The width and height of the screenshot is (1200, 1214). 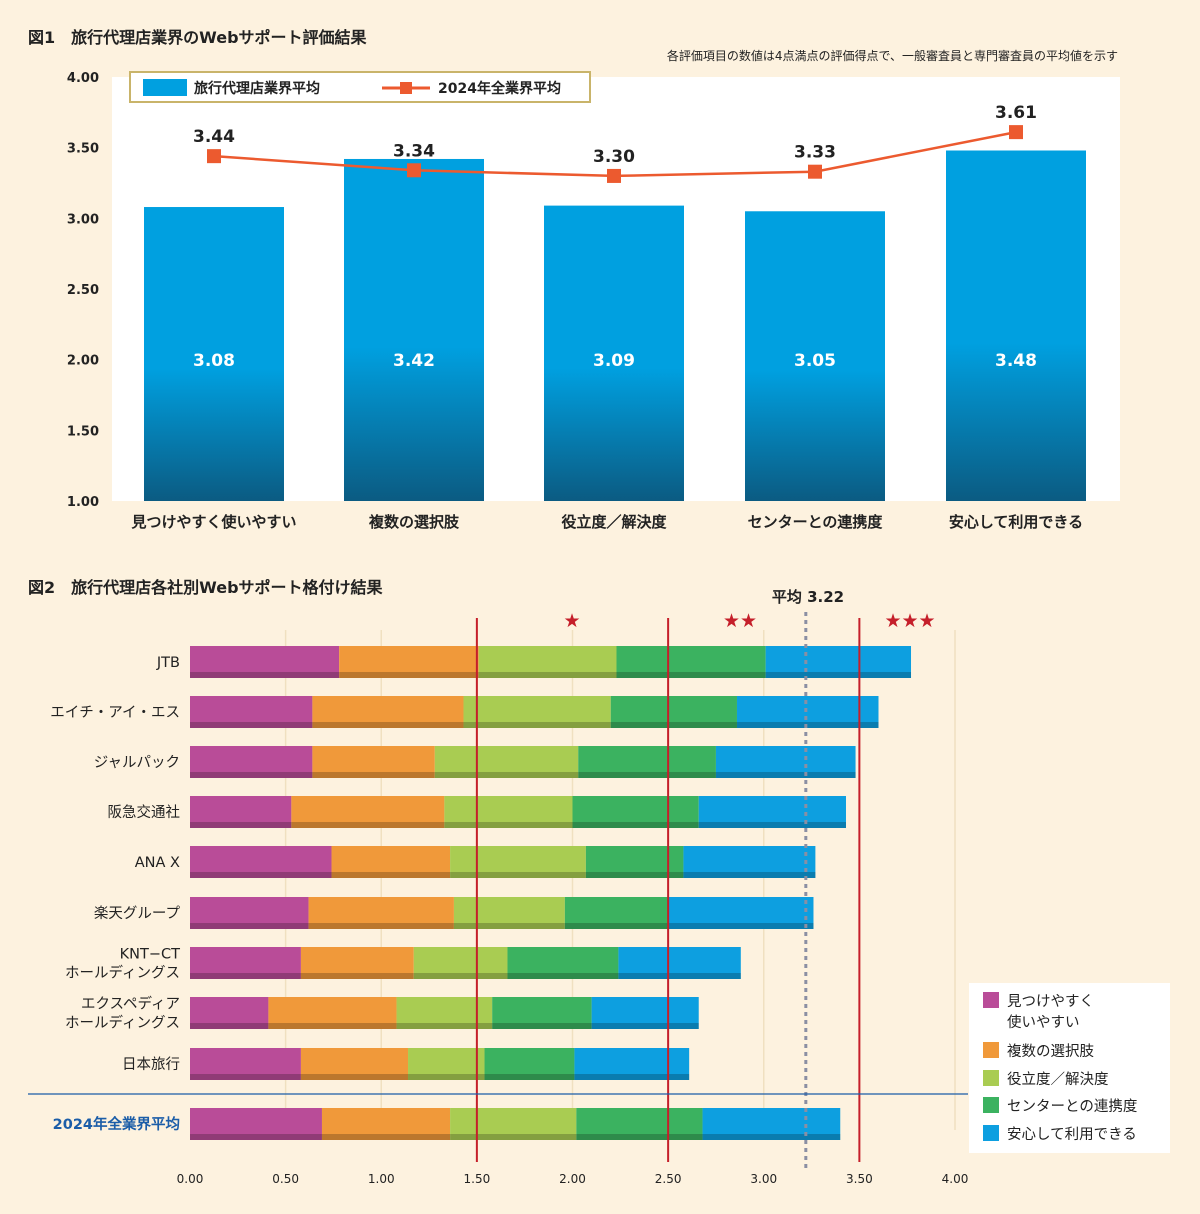 What do you see at coordinates (257, 88) in the screenshot?
I see `legend-bar-label: 旅行代理店業界平均` at bounding box center [257, 88].